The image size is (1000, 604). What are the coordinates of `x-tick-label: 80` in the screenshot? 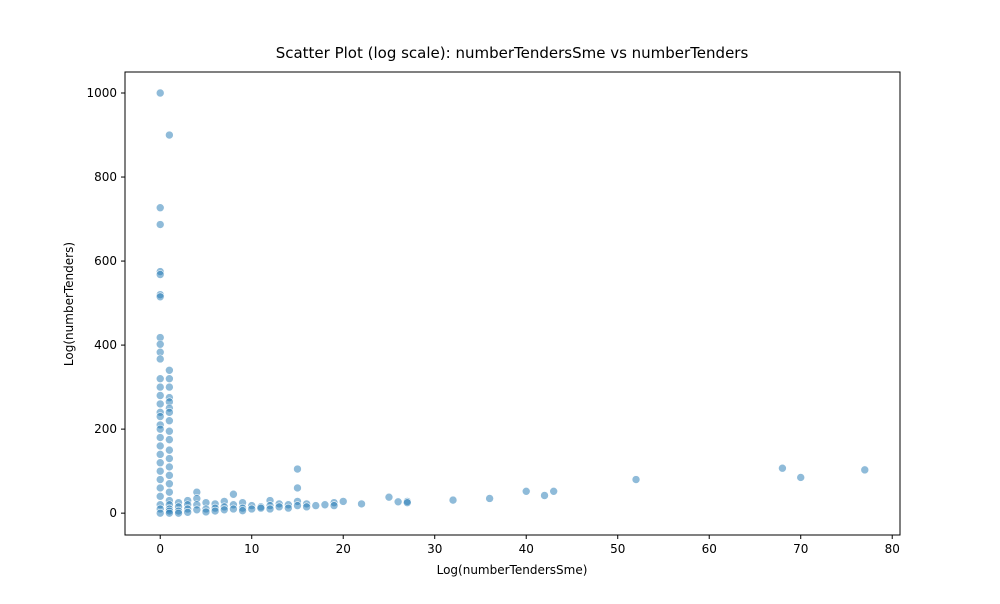 It's located at (892, 549).